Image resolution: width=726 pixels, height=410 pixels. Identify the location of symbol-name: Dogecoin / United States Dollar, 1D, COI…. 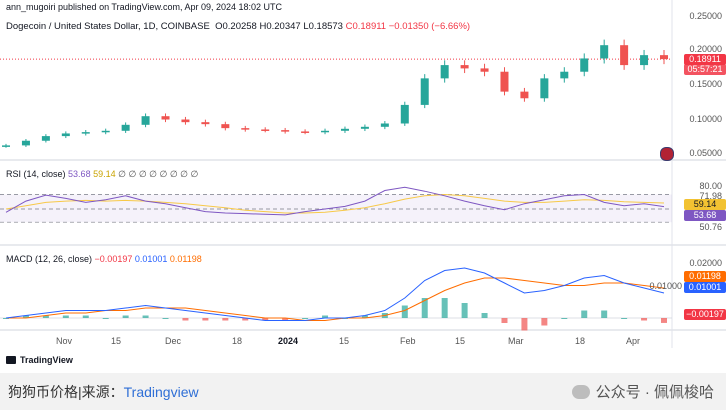
(108, 26).